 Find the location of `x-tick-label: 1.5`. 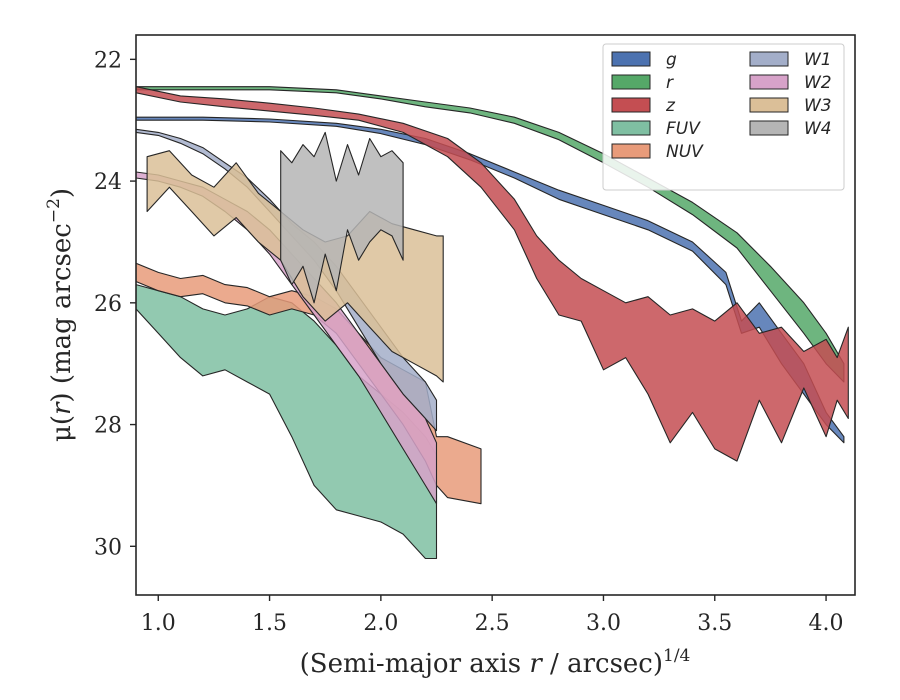

x-tick-label: 1.5 is located at coordinates (269, 623).